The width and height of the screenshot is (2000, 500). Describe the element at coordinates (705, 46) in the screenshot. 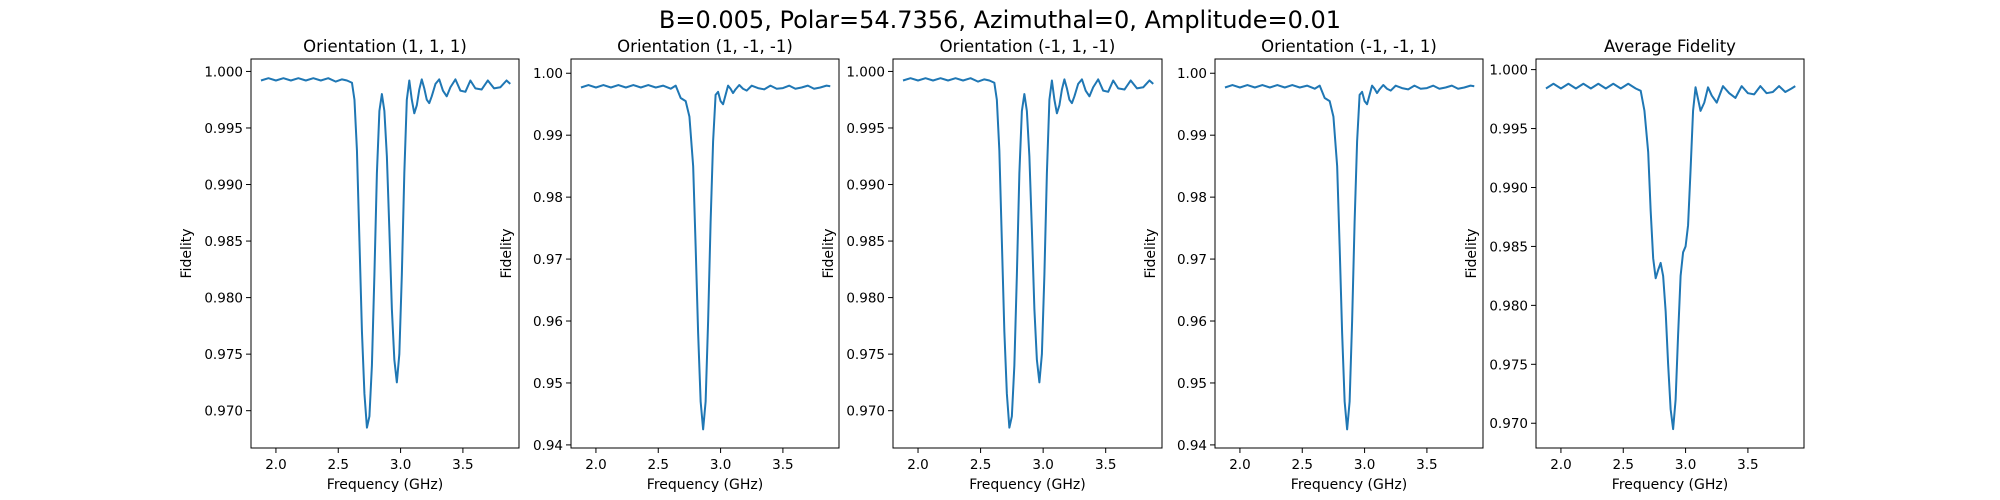

I see `subplot-title: Orientation (1, -1, -1)` at that location.